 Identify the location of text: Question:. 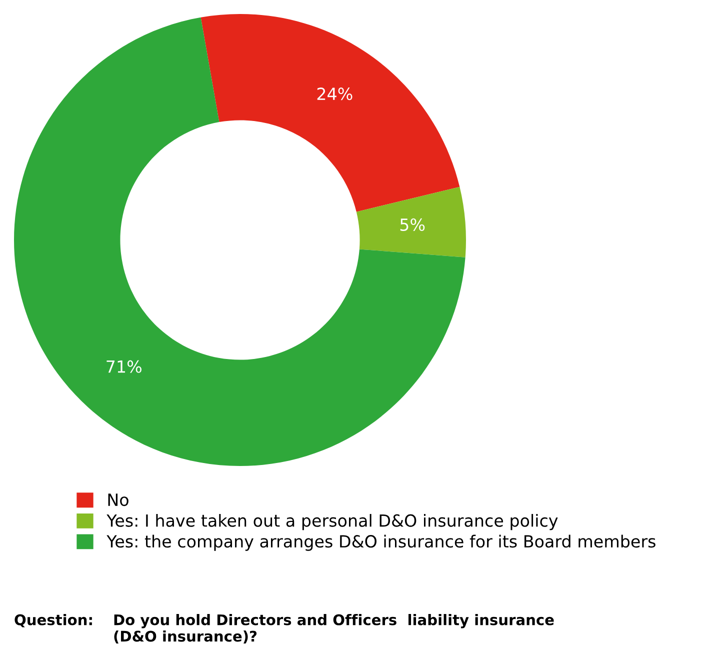
(53, 621).